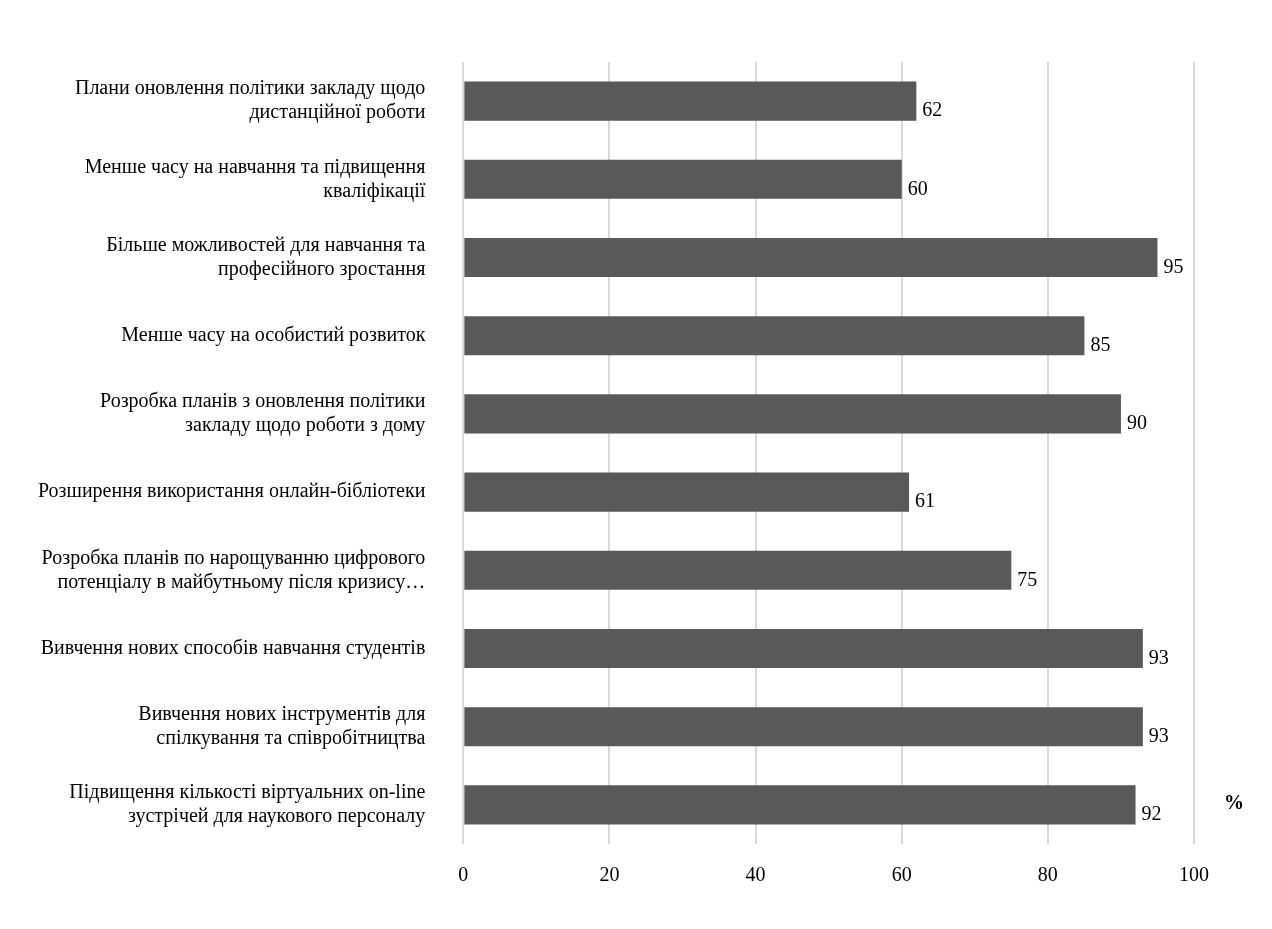 The height and width of the screenshot is (929, 1272). Describe the element at coordinates (250, 100) in the screenshot. I see `y-tick-label: Плани оновлення політики закладу щодо дистанційної роботи` at that location.